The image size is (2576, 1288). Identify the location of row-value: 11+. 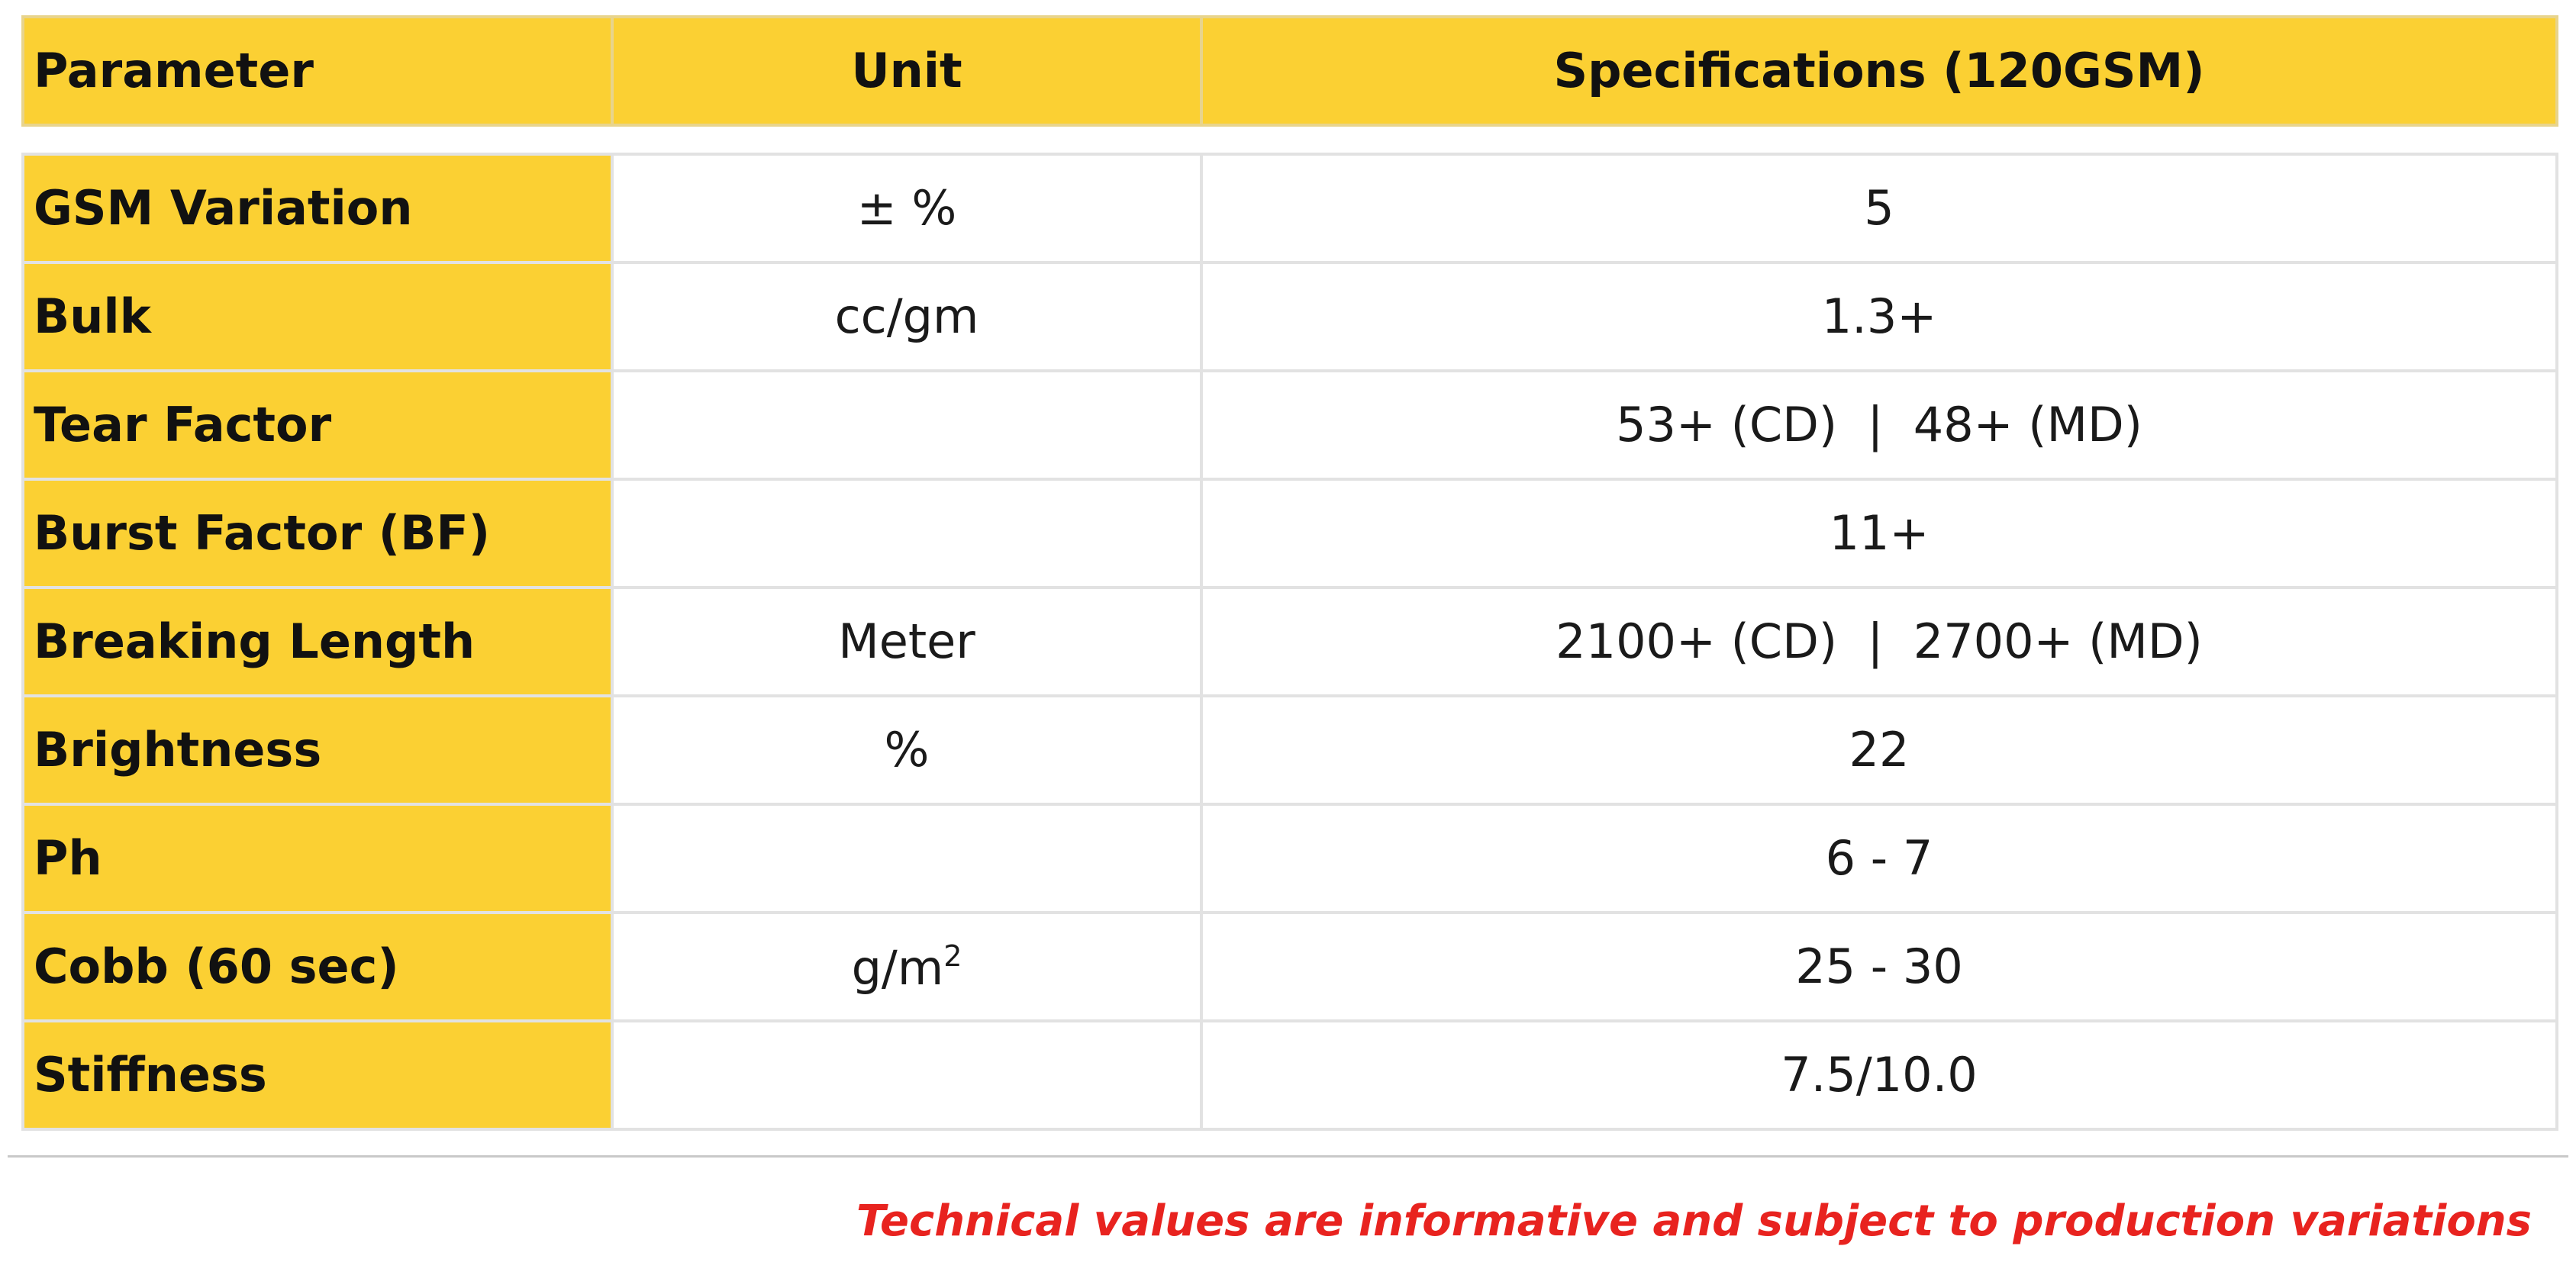
(1879, 533).